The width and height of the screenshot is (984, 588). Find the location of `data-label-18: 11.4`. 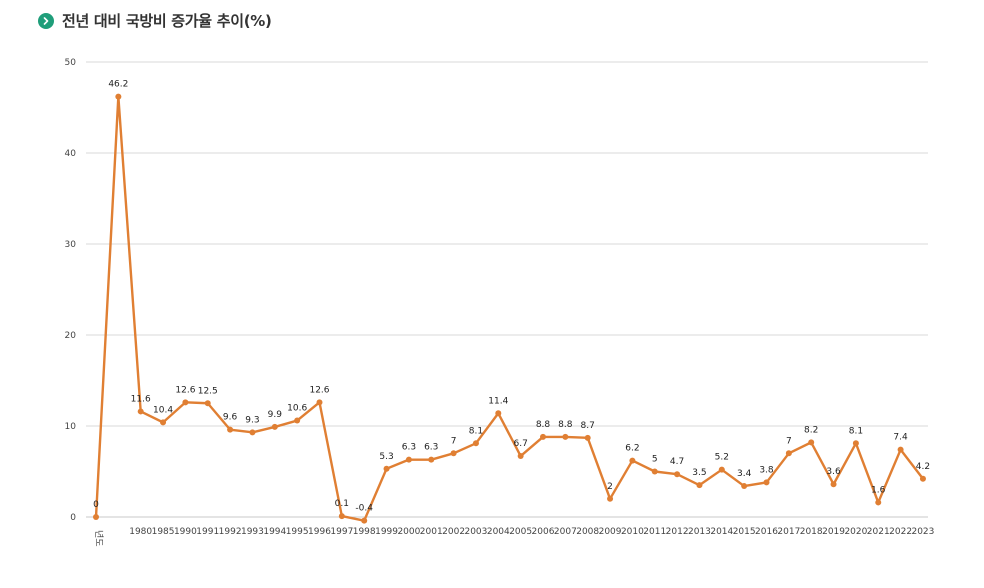

data-label-18: 11.4 is located at coordinates (498, 401).